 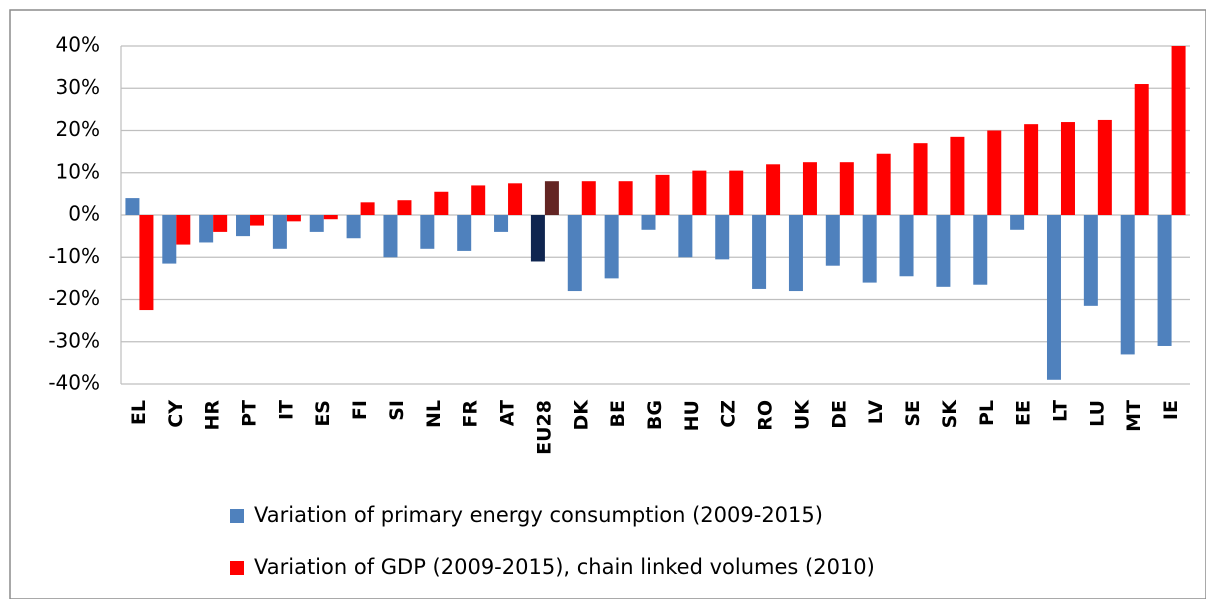 What do you see at coordinates (397, 410) in the screenshot?
I see `x-tick-label: SI` at bounding box center [397, 410].